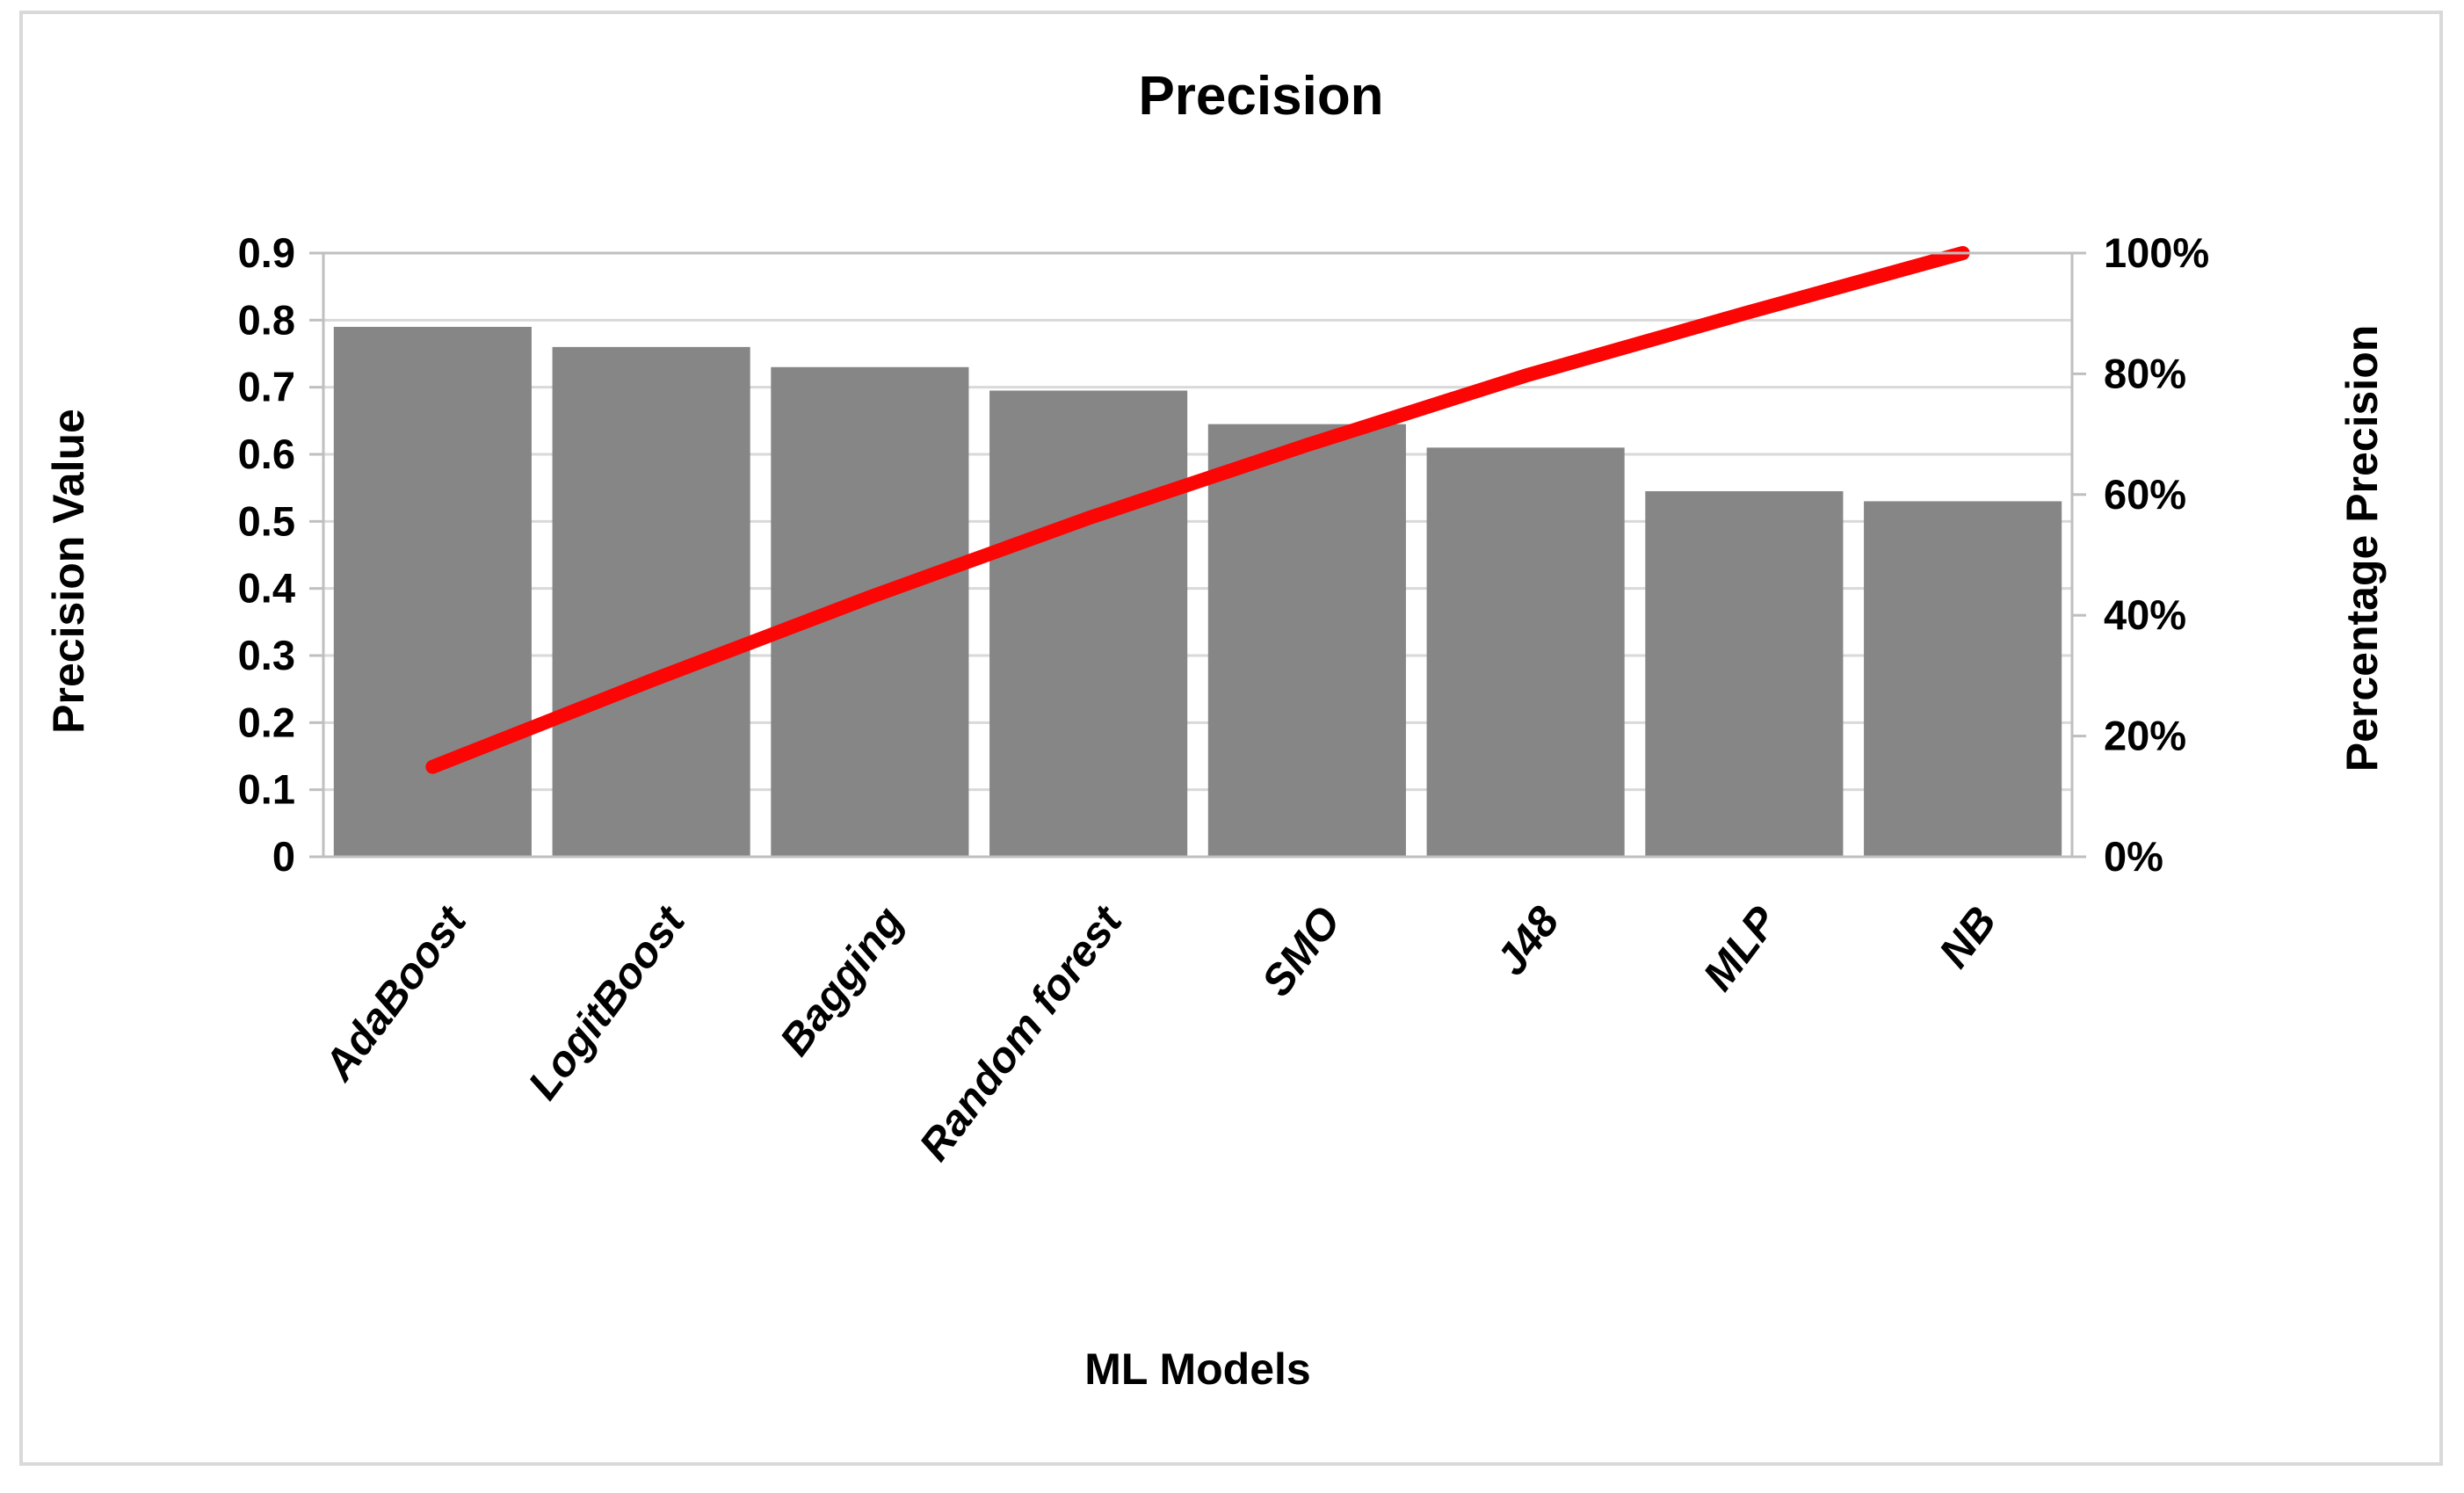 The width and height of the screenshot is (2464, 1493). What do you see at coordinates (266, 588) in the screenshot?
I see `left-tick-label-0.4: 0.4` at bounding box center [266, 588].